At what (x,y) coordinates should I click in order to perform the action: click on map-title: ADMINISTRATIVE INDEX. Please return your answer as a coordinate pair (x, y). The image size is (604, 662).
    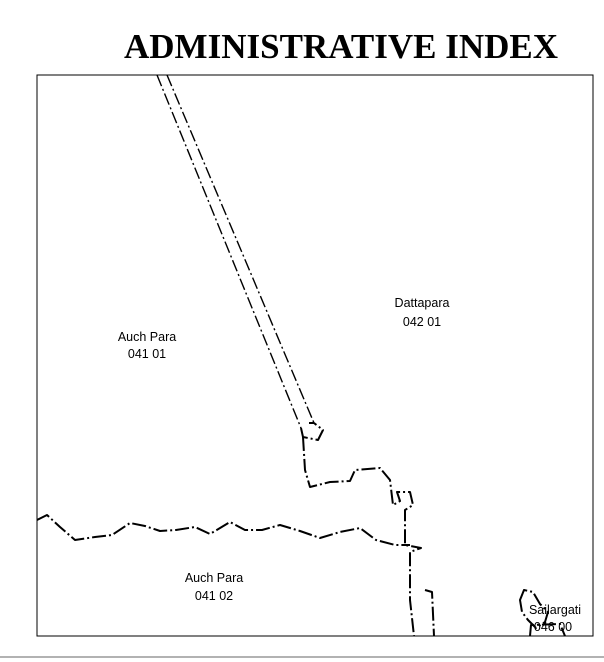
    Looking at the image, I should click on (341, 46).